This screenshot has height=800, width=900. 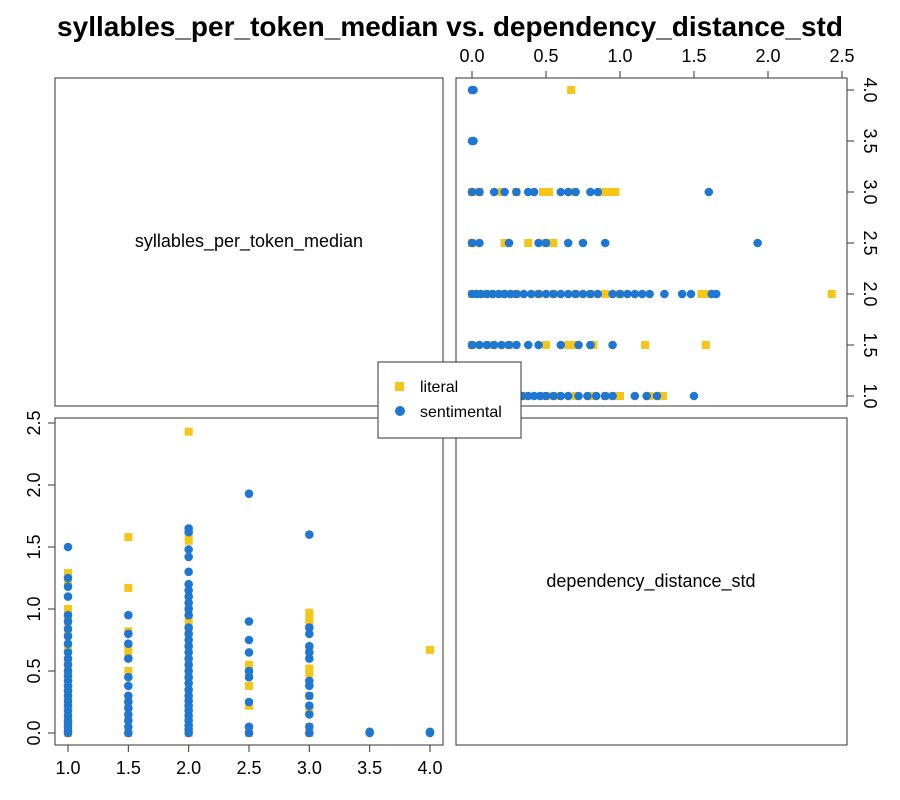 I want to click on left-axis-tick-label: 0.5, so click(x=34, y=670).